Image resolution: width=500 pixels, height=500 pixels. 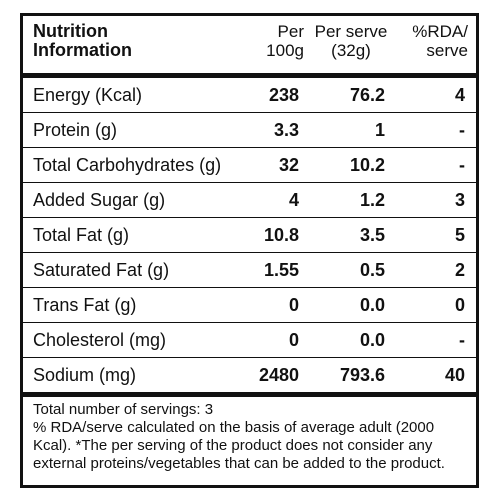 I want to click on value-rda: 40, so click(x=454, y=375).